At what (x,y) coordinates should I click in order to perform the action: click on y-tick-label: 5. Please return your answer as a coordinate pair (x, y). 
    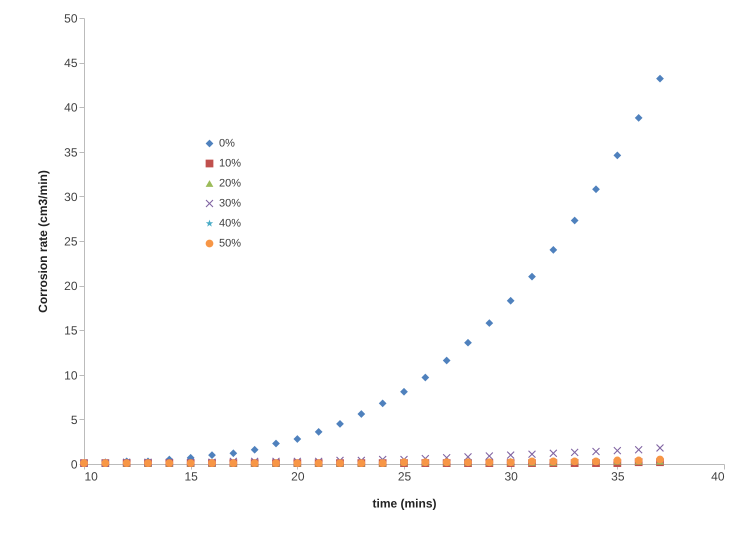
    Looking at the image, I should click on (74, 419).